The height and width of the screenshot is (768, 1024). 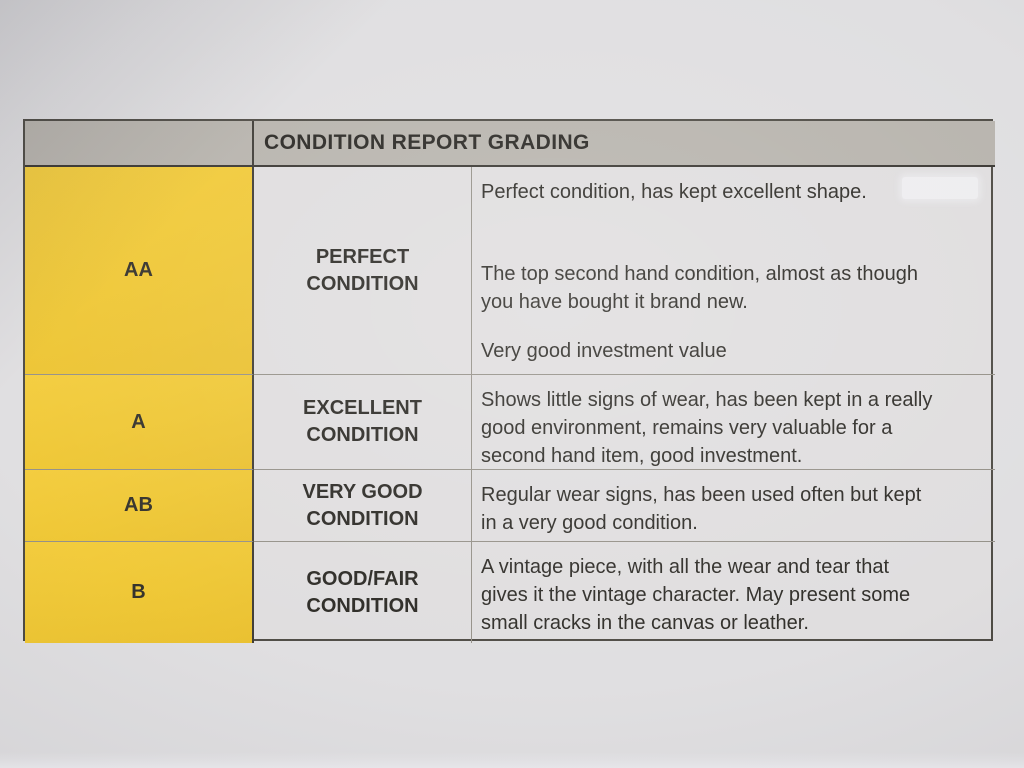 I want to click on table-title-text: CONDITION REPORT GRADING, so click(x=427, y=142).